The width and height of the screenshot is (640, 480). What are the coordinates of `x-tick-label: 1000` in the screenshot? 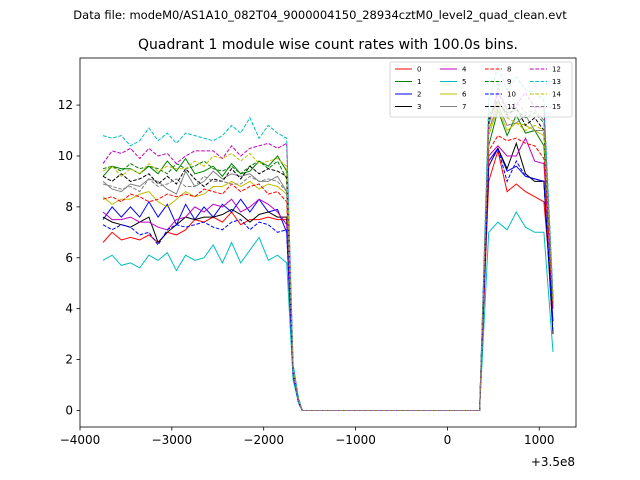 It's located at (539, 440).